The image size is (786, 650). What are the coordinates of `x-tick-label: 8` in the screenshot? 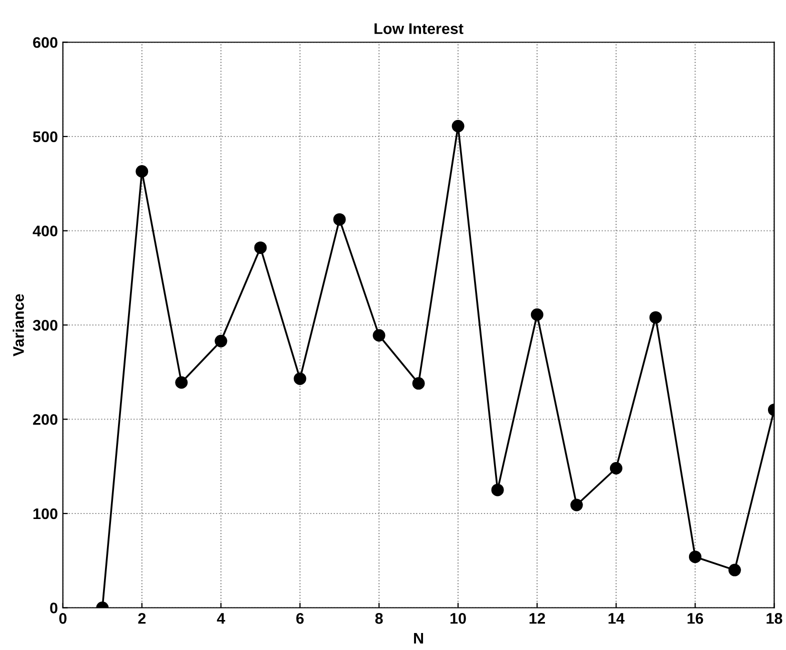 It's located at (379, 618).